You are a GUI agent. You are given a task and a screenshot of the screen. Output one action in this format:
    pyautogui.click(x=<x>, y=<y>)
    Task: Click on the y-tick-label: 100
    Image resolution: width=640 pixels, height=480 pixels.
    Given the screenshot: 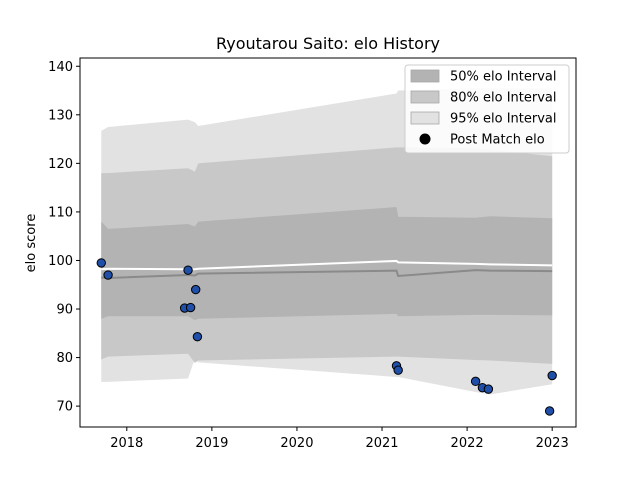 What is the action you would take?
    pyautogui.click(x=60, y=261)
    